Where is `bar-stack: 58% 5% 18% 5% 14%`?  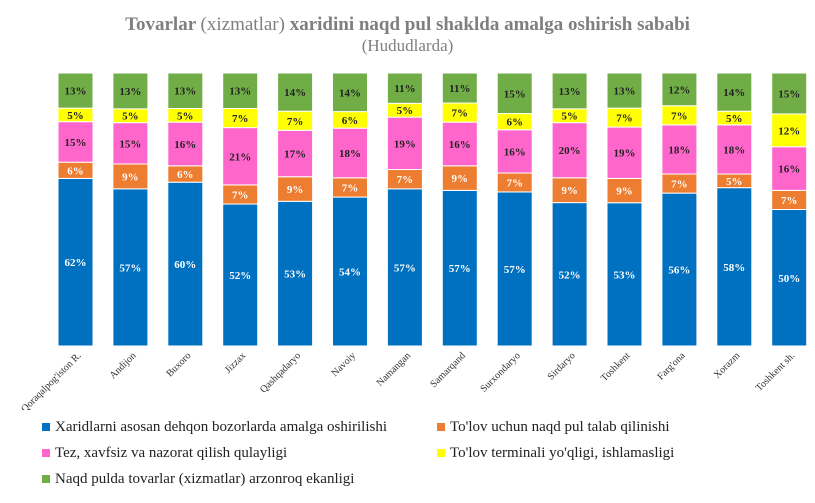 bar-stack: 58% 5% 18% 5% 14% is located at coordinates (734, 209).